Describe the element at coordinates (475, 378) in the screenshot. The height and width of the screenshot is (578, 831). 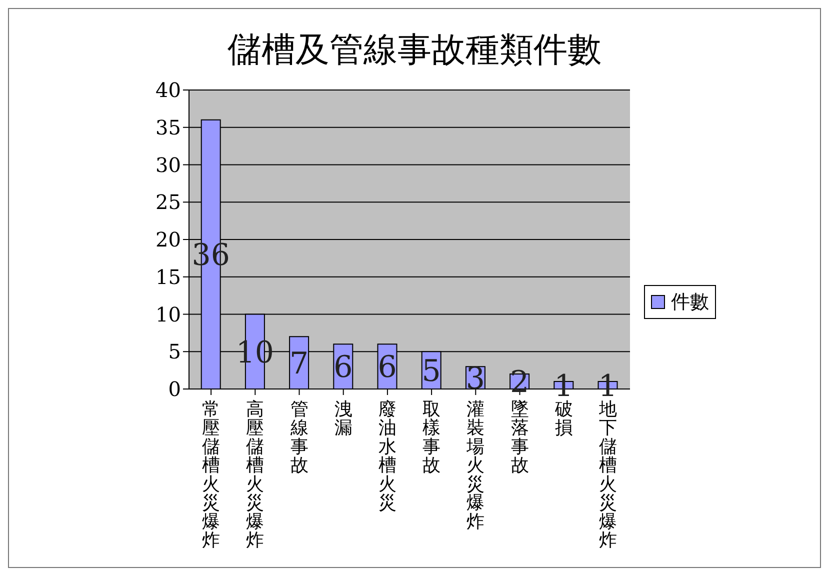
I see `data-label: 3` at that location.